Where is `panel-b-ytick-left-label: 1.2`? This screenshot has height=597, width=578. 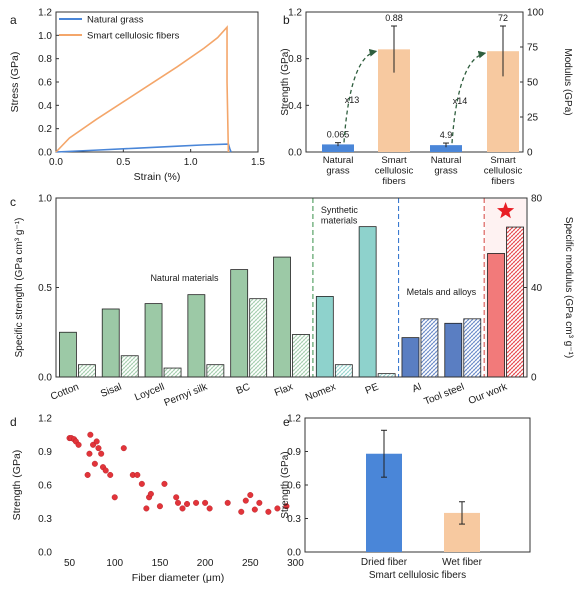 panel-b-ytick-left-label: 1.2 is located at coordinates (295, 13).